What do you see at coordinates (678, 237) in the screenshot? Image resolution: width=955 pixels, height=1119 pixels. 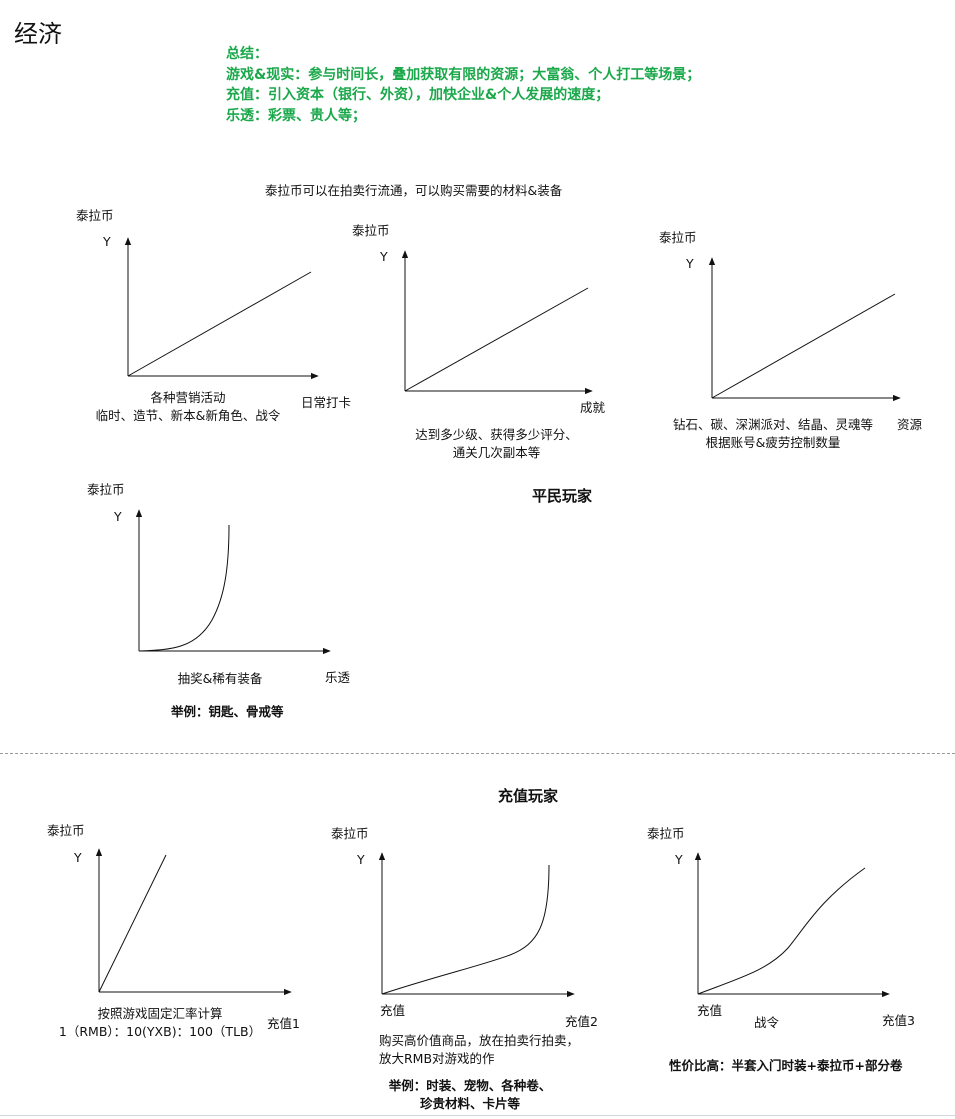 I see `chart-resources-ylabel: 泰拉币` at bounding box center [678, 237].